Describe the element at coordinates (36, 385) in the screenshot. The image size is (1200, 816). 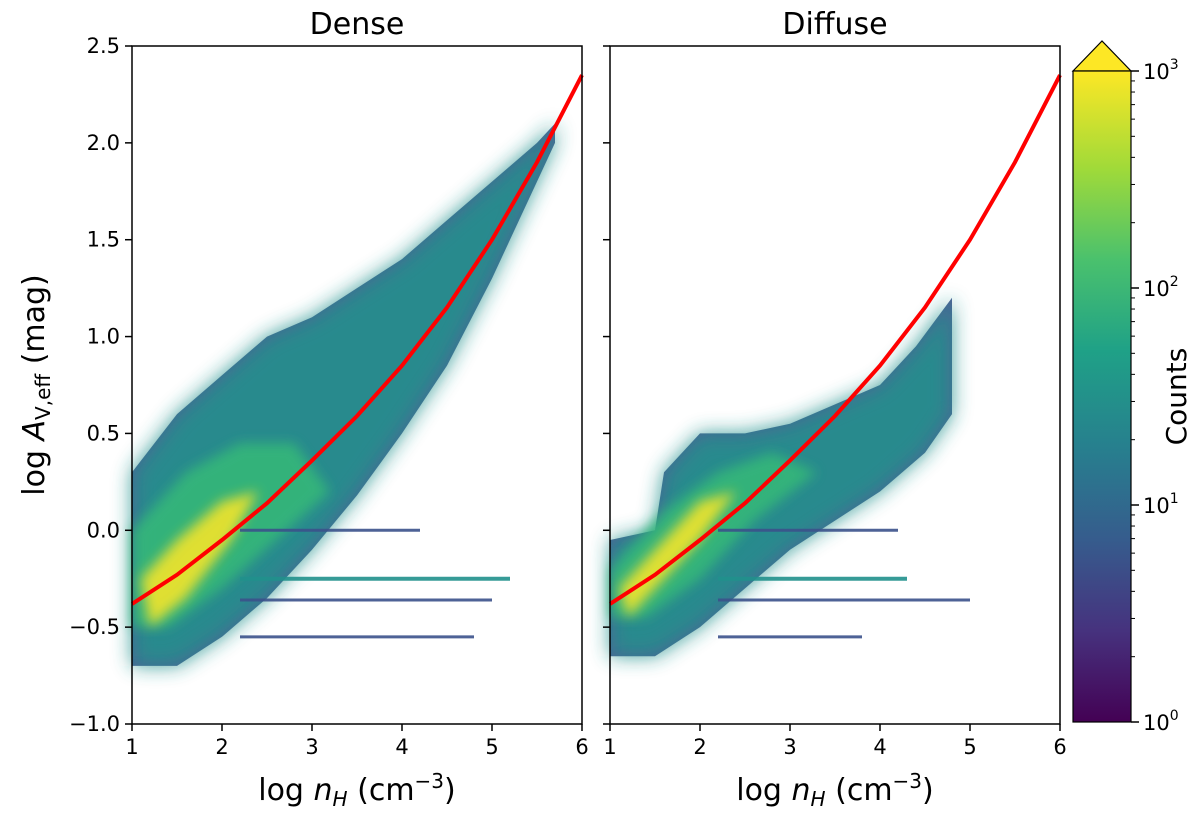
I see `y-axis-label: log AV,eff (mag)` at that location.